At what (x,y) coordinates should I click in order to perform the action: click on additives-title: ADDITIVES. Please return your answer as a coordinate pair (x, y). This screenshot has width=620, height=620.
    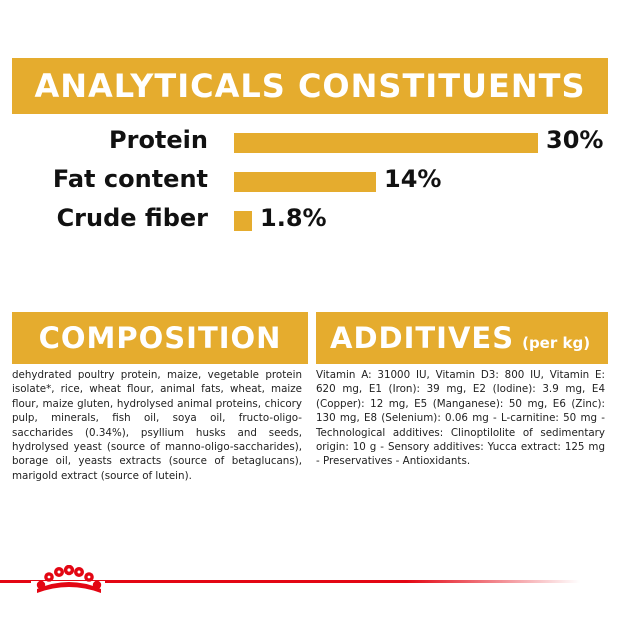
    Looking at the image, I should click on (422, 338).